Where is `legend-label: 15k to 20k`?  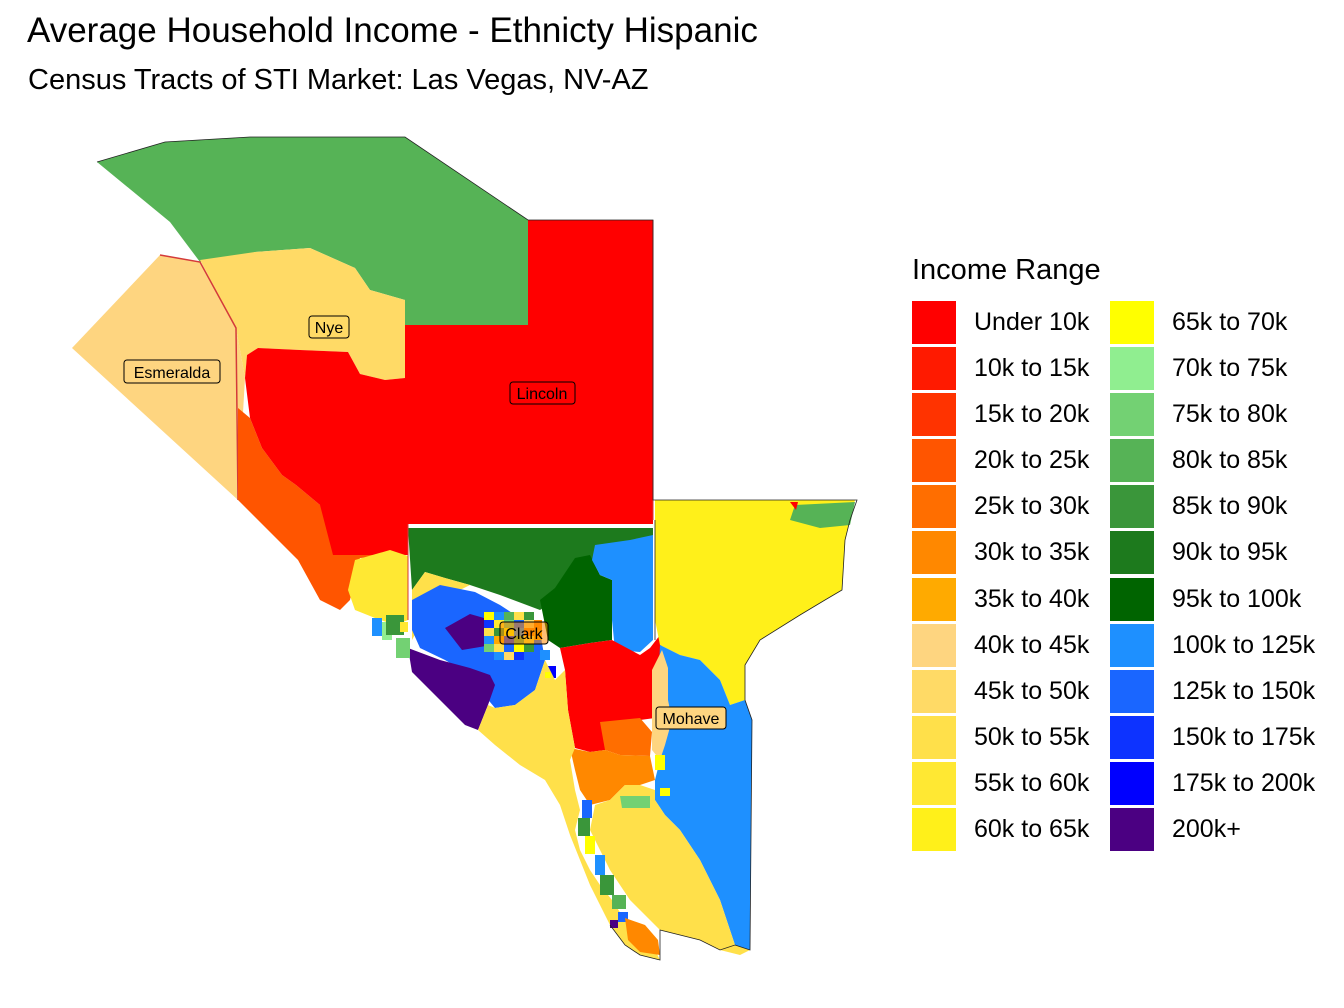 legend-label: 15k to 20k is located at coordinates (1032, 414).